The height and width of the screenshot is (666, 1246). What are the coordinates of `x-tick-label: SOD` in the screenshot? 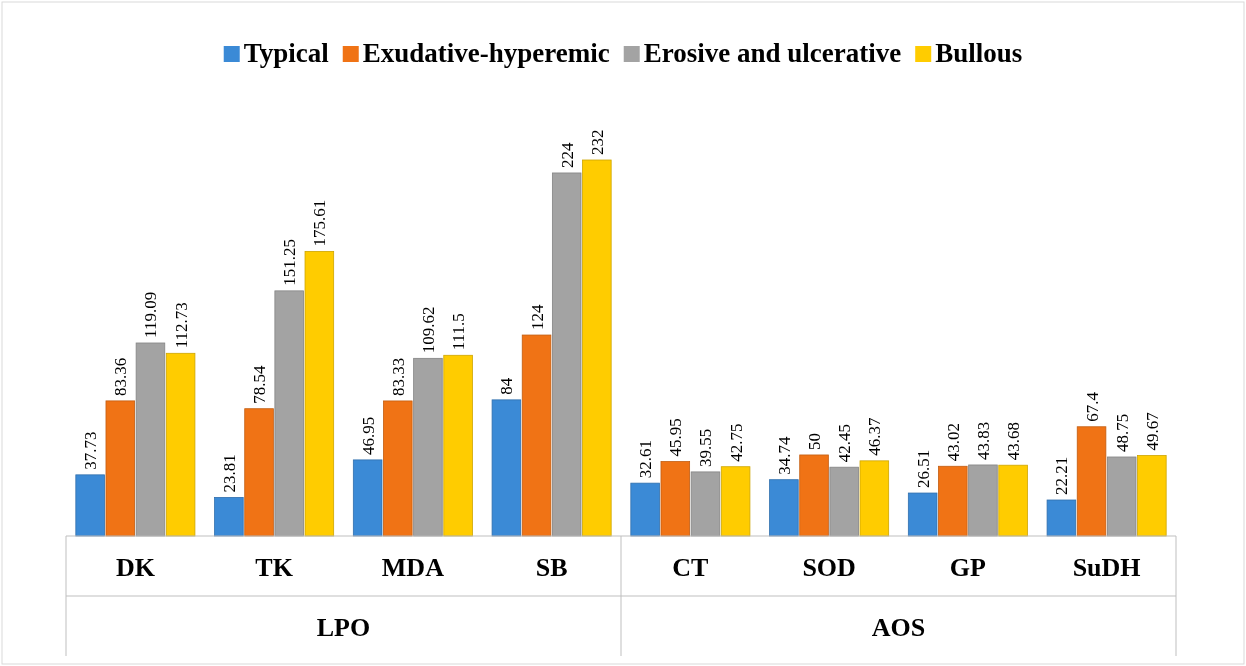 It's located at (829, 567).